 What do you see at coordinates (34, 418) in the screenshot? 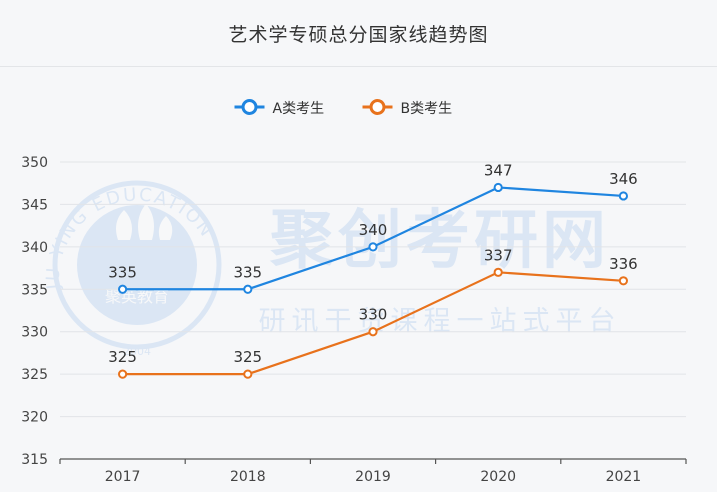
I see `y-tick-label: 320` at bounding box center [34, 418].